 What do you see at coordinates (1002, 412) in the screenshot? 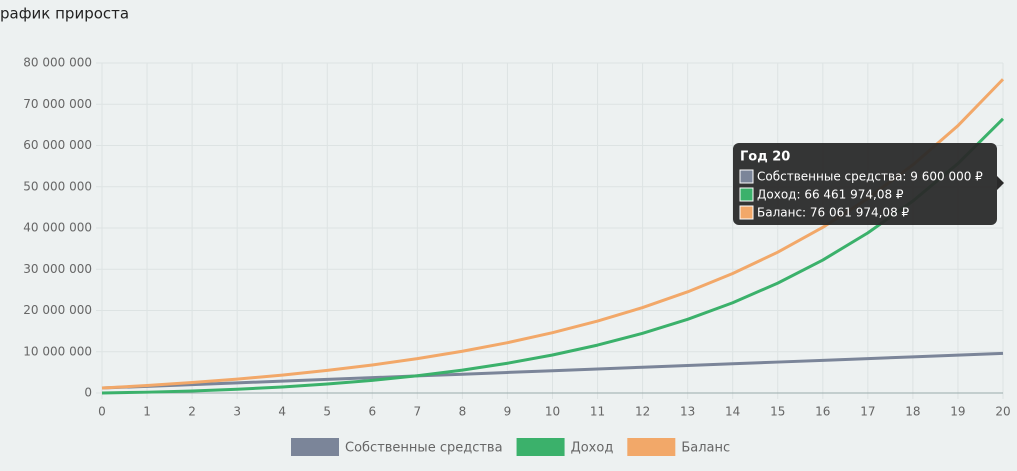
I see `x-tick-label: 20` at bounding box center [1002, 412].